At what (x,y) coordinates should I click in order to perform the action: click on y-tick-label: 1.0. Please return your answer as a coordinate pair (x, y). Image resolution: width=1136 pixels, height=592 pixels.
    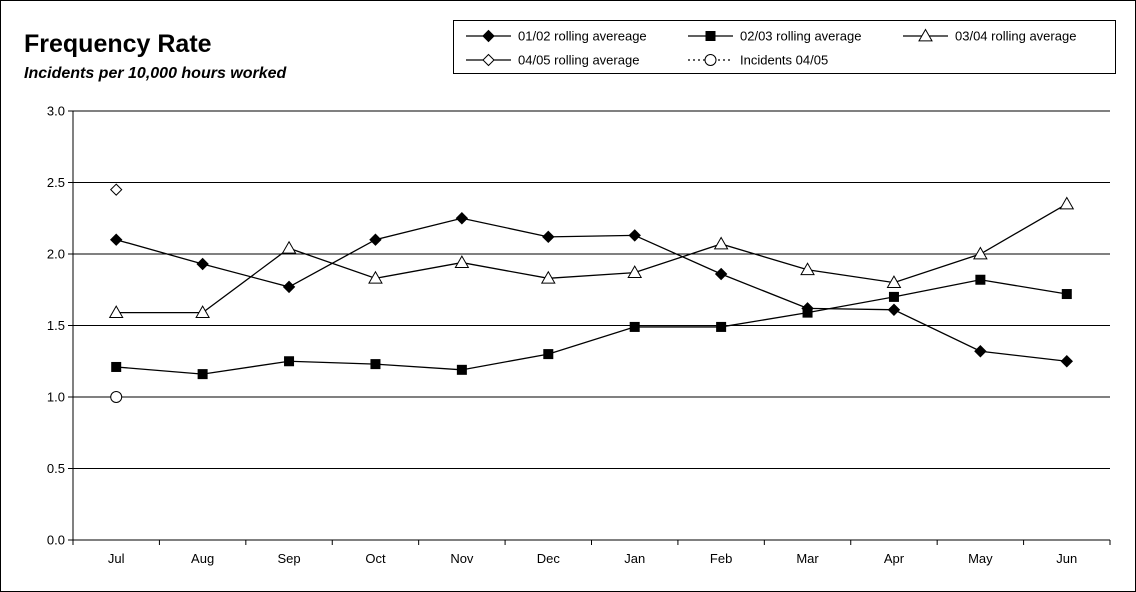
    Looking at the image, I should click on (56, 397).